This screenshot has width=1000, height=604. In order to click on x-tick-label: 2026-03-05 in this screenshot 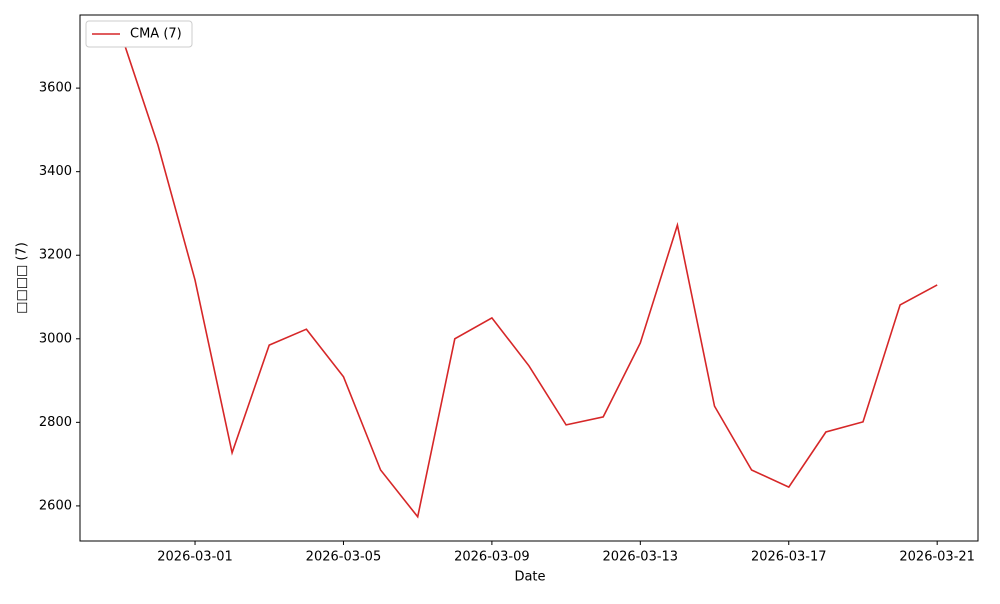, I will do `click(344, 557)`.